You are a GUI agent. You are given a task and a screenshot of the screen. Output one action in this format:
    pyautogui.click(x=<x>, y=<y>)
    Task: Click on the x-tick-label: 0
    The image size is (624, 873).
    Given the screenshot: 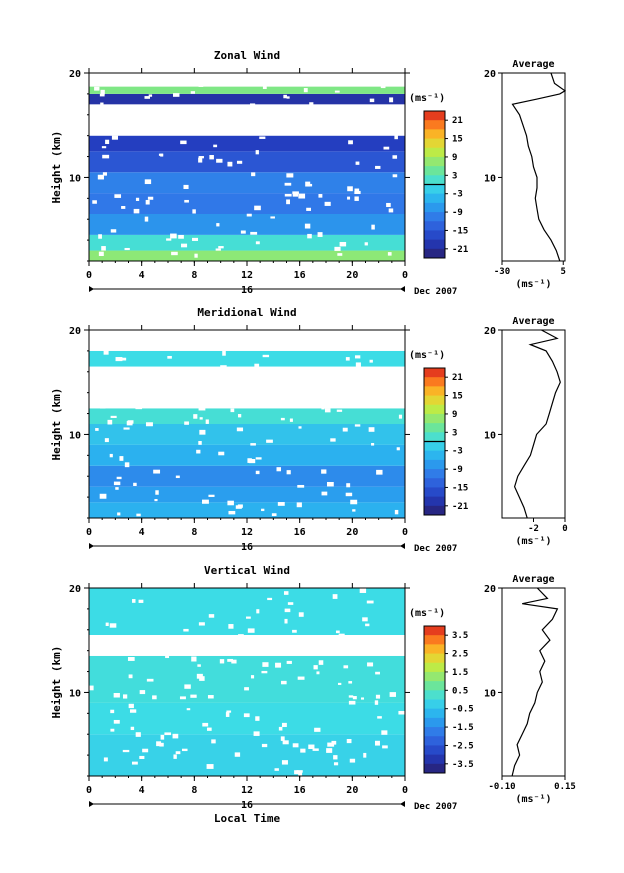 What is the action you would take?
    pyautogui.click(x=89, y=275)
    